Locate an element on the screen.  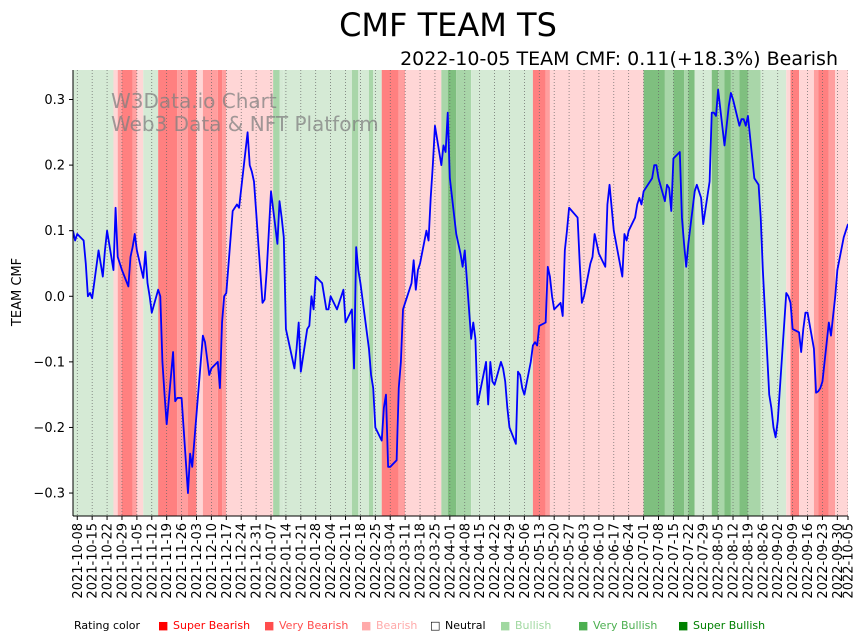
x-tick-label: 2022-07-08 is located at coordinates (659, 561).